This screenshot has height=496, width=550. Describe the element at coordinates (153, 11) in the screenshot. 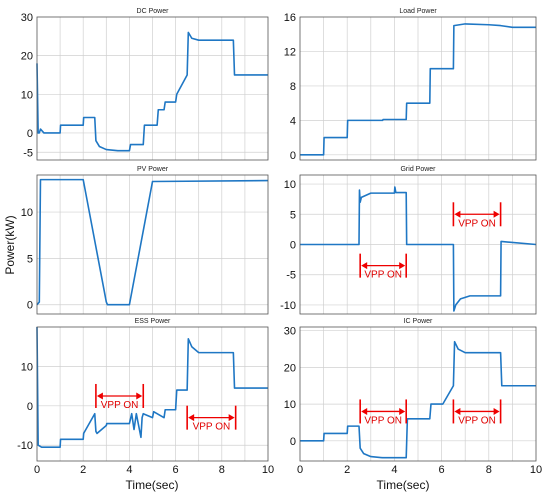

I see `panel-title-dc: DC Power` at that location.